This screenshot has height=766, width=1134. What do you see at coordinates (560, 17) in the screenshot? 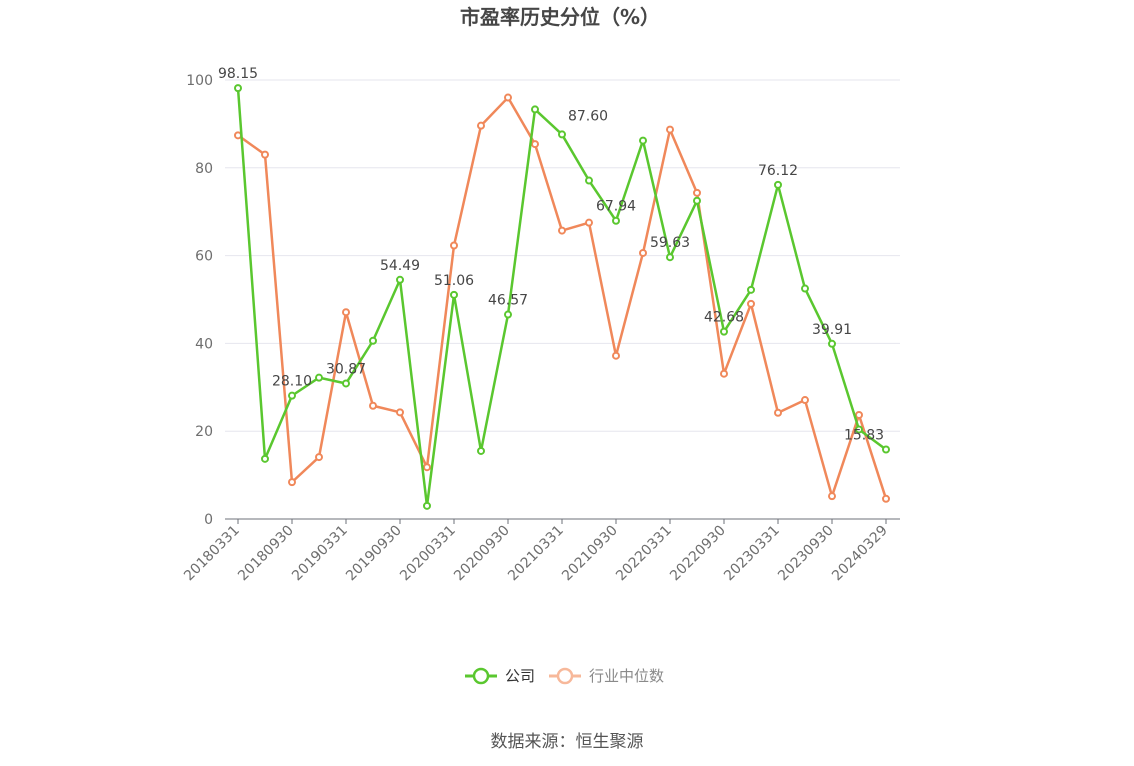
I see `chart-title: 市盈率历史分位（%）` at bounding box center [560, 17].